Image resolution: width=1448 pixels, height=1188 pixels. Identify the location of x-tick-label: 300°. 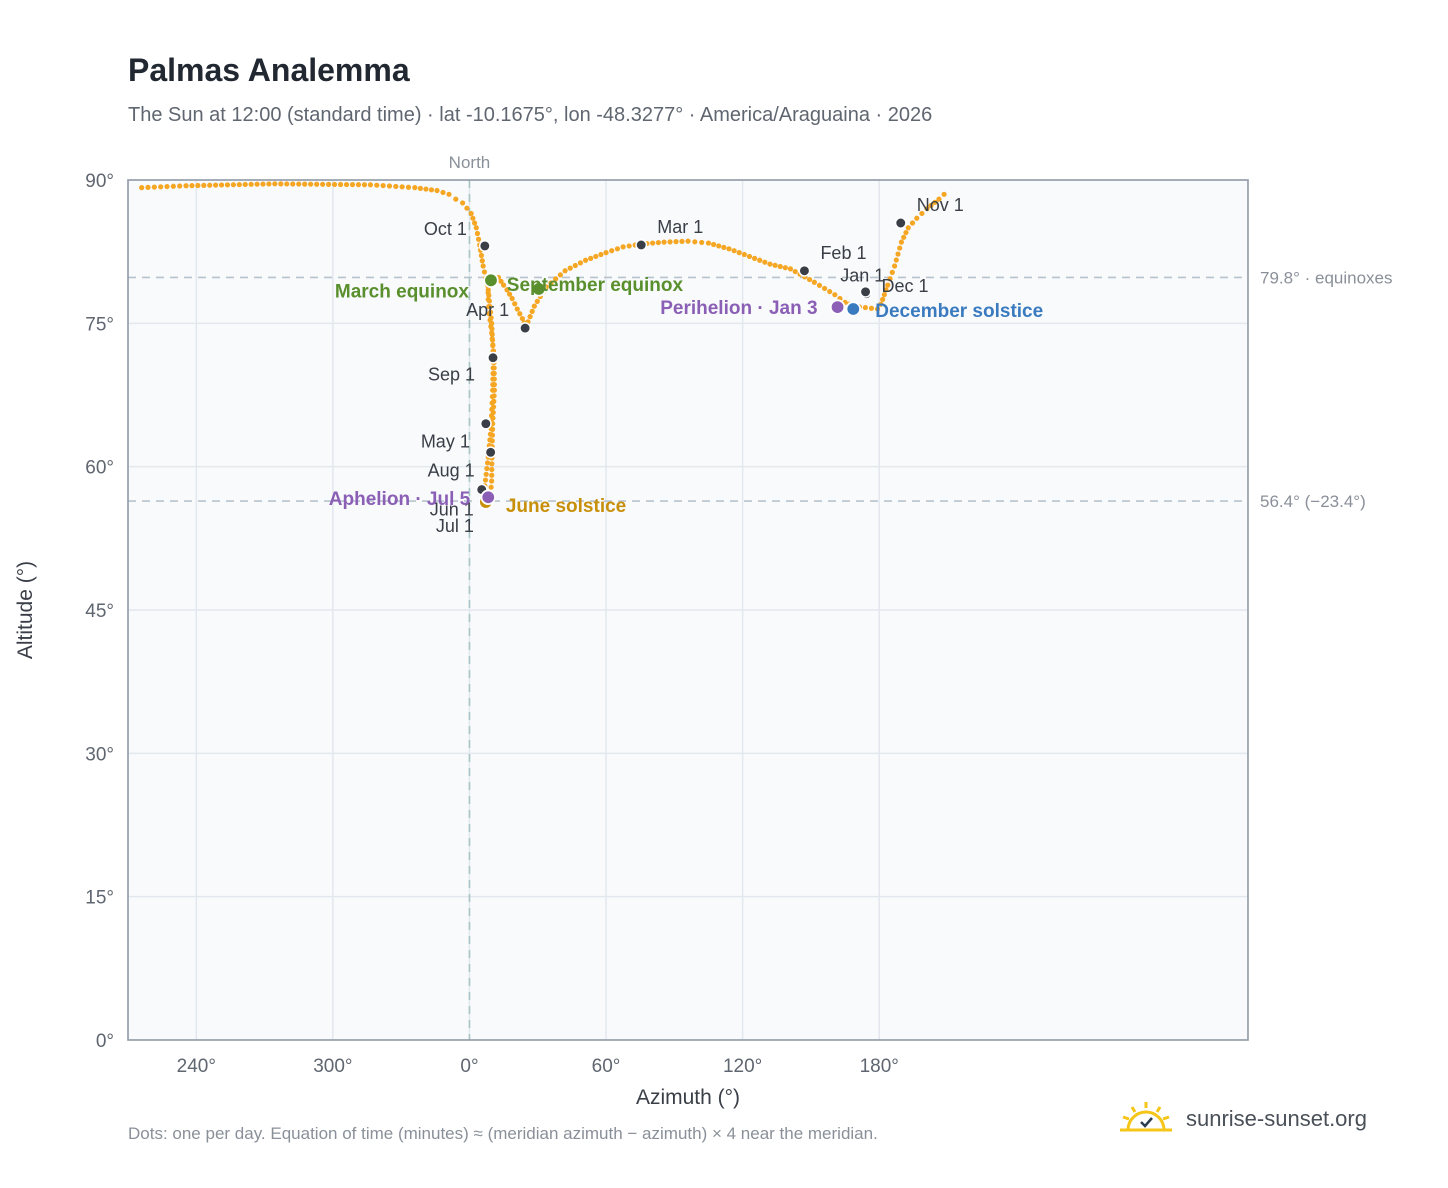
(332, 1066).